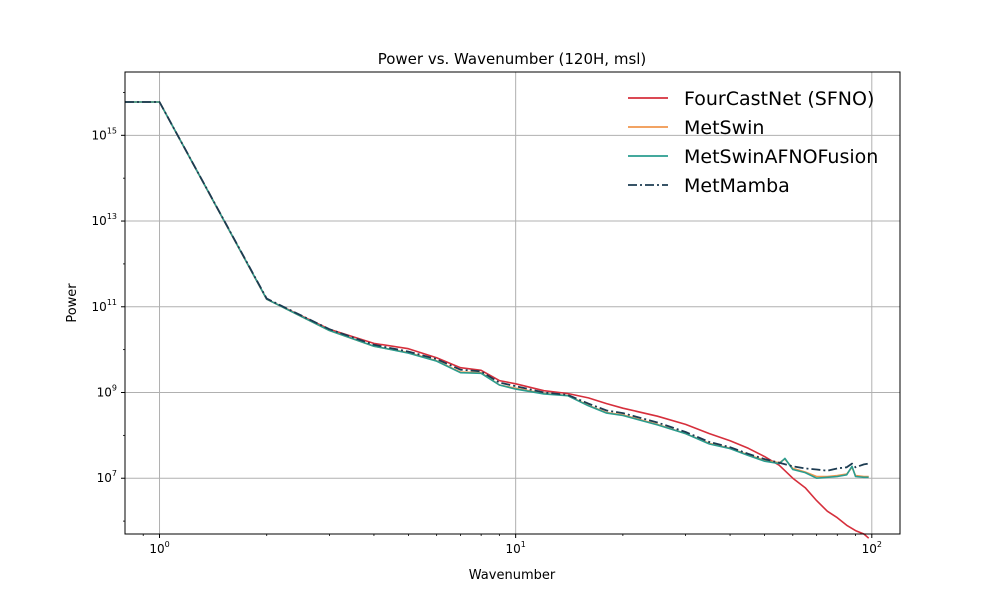 The height and width of the screenshot is (600, 1000). What do you see at coordinates (72, 303) in the screenshot?
I see `y-axis-label: Power` at bounding box center [72, 303].